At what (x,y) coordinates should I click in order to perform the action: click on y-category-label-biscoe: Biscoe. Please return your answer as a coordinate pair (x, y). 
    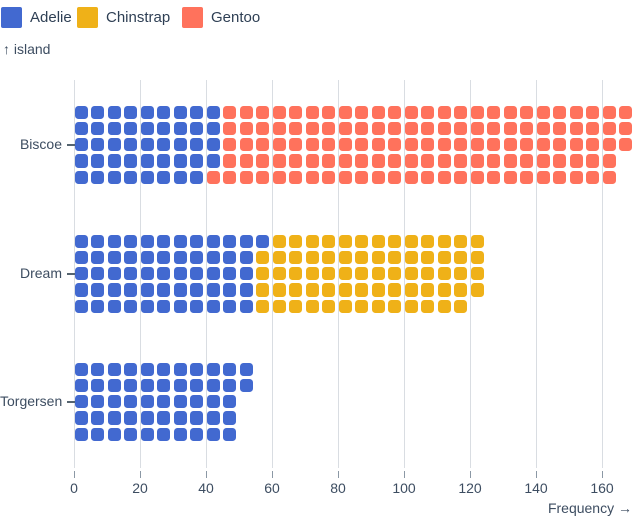
    Looking at the image, I should click on (40, 144).